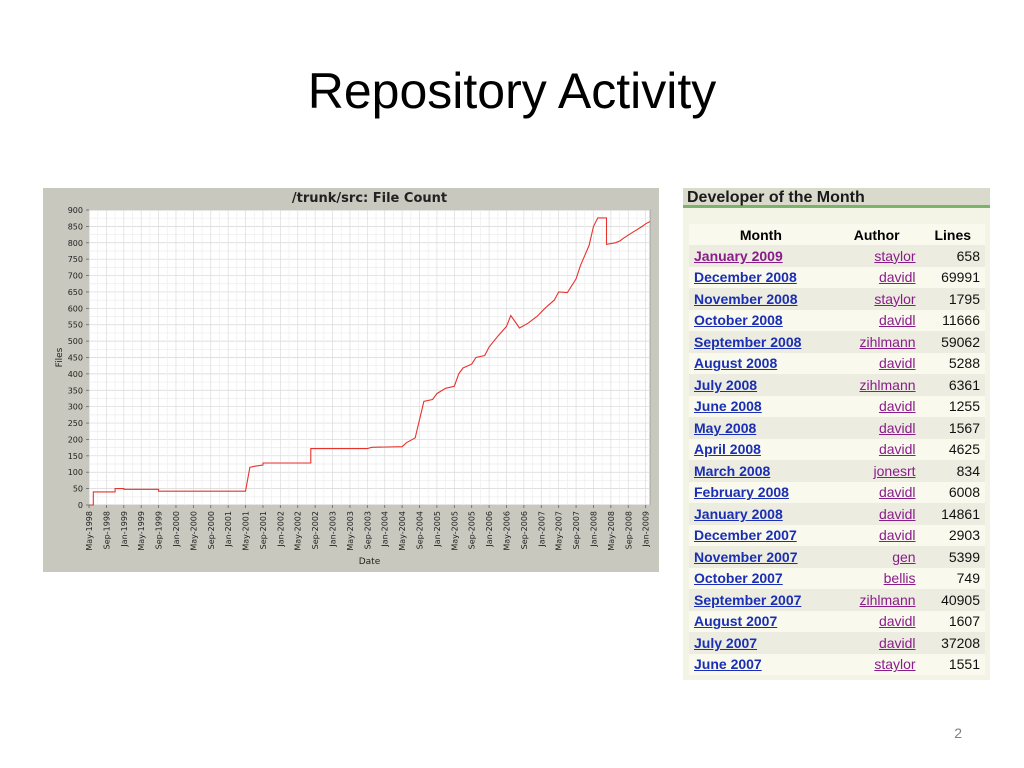 The height and width of the screenshot is (768, 1024). Describe the element at coordinates (176, 529) in the screenshot. I see `x-tick-label: Jan-2000` at that location.